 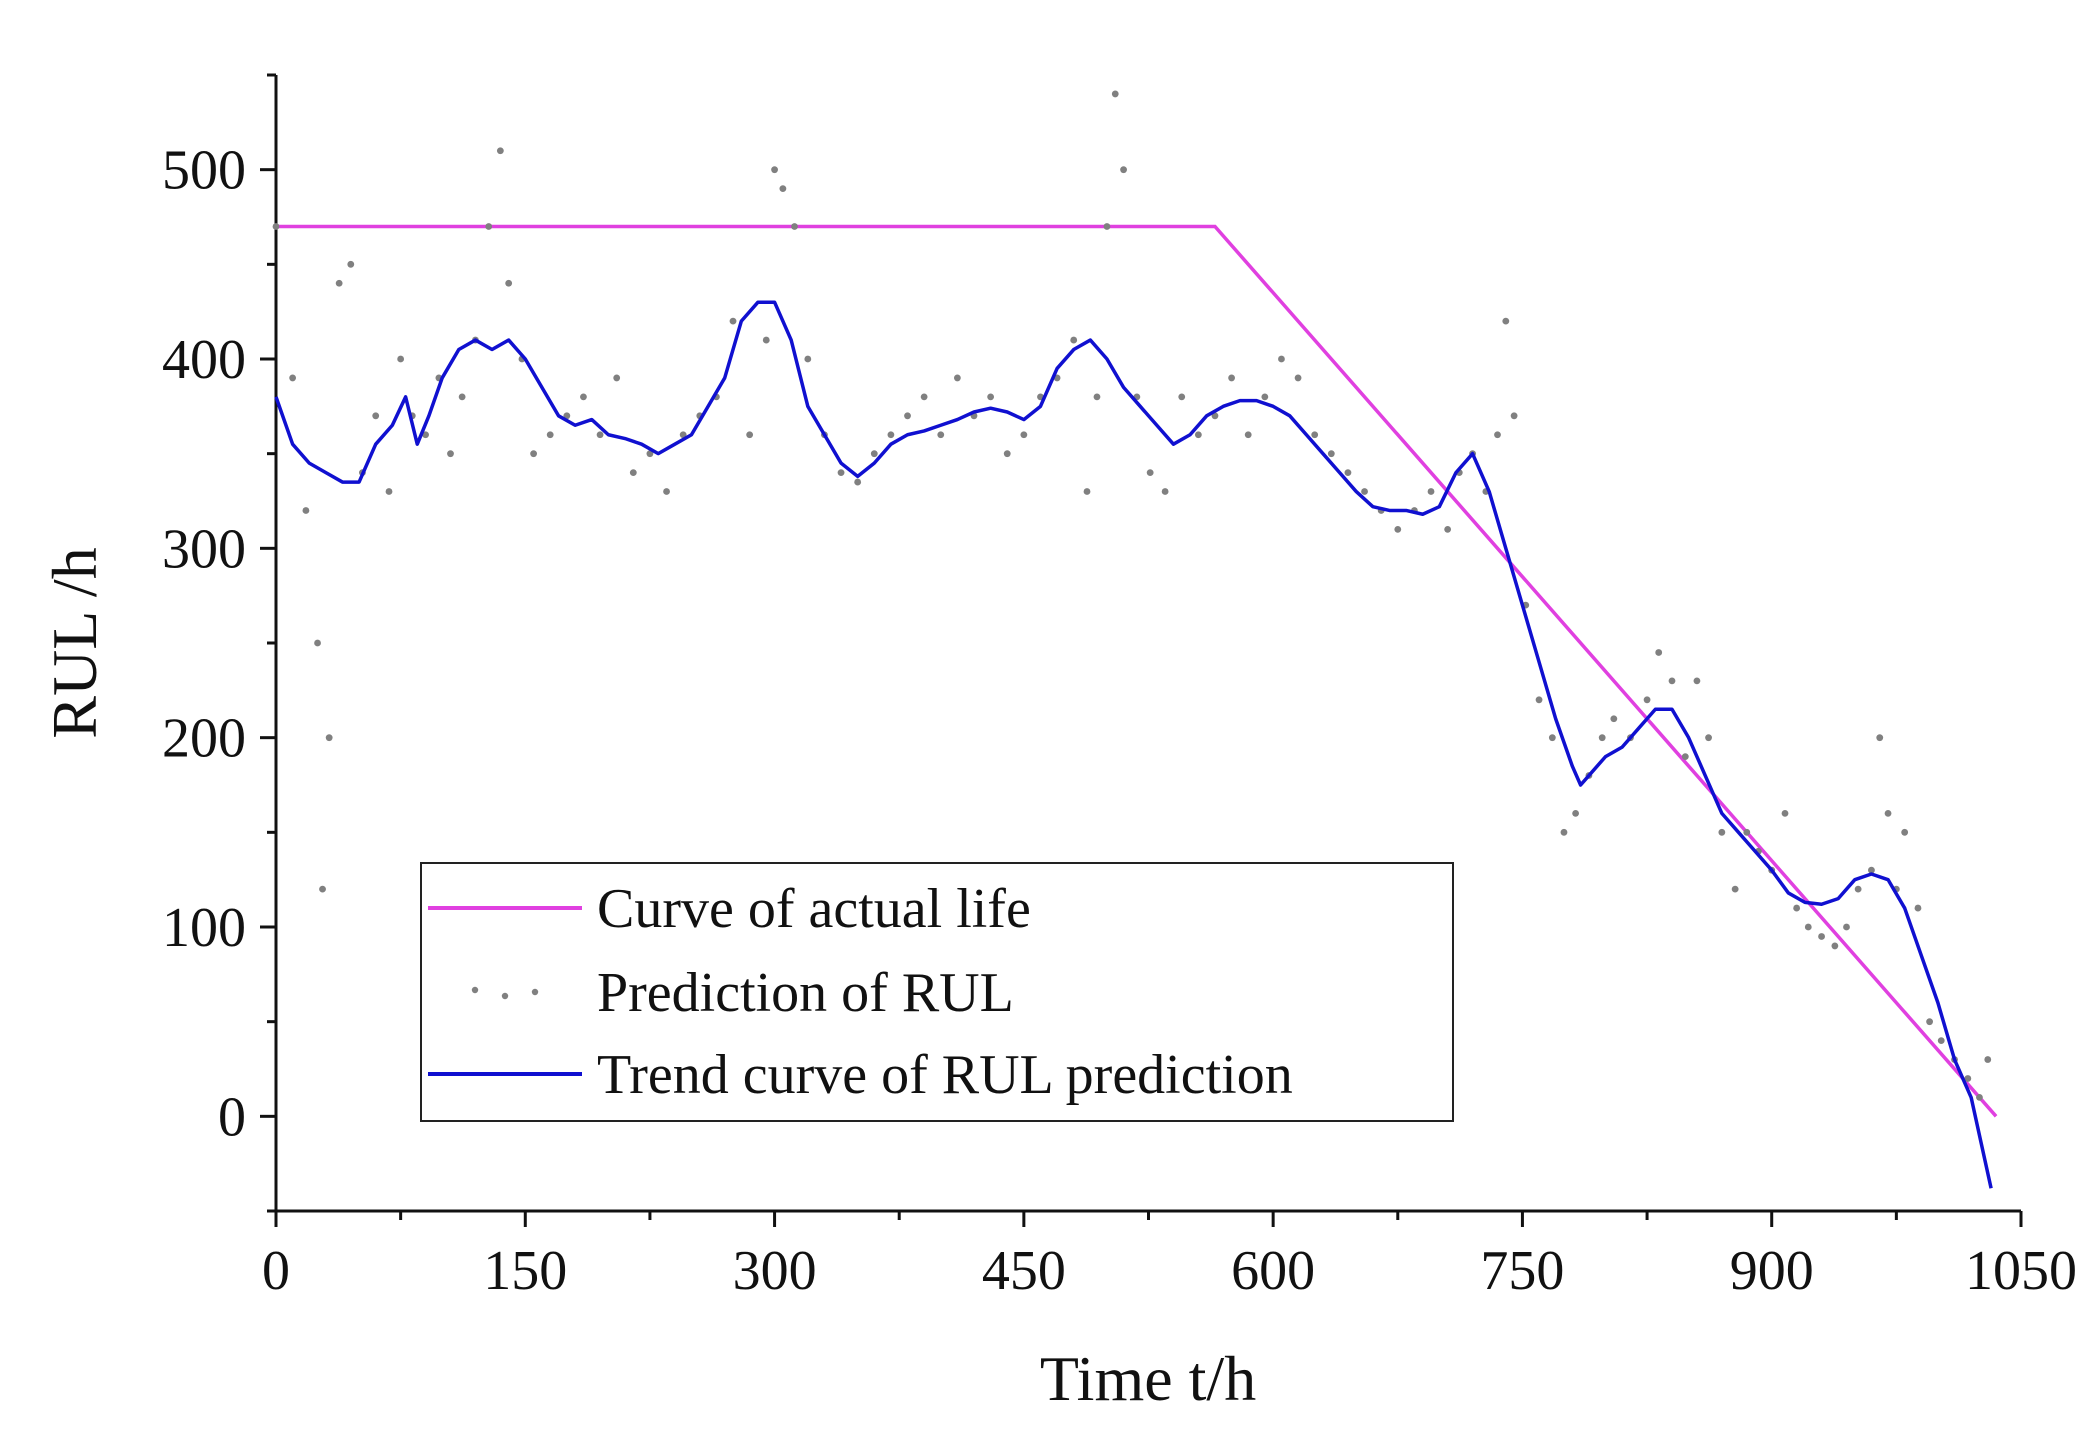 What do you see at coordinates (204, 549) in the screenshot?
I see `y-tick-label: 300` at bounding box center [204, 549].